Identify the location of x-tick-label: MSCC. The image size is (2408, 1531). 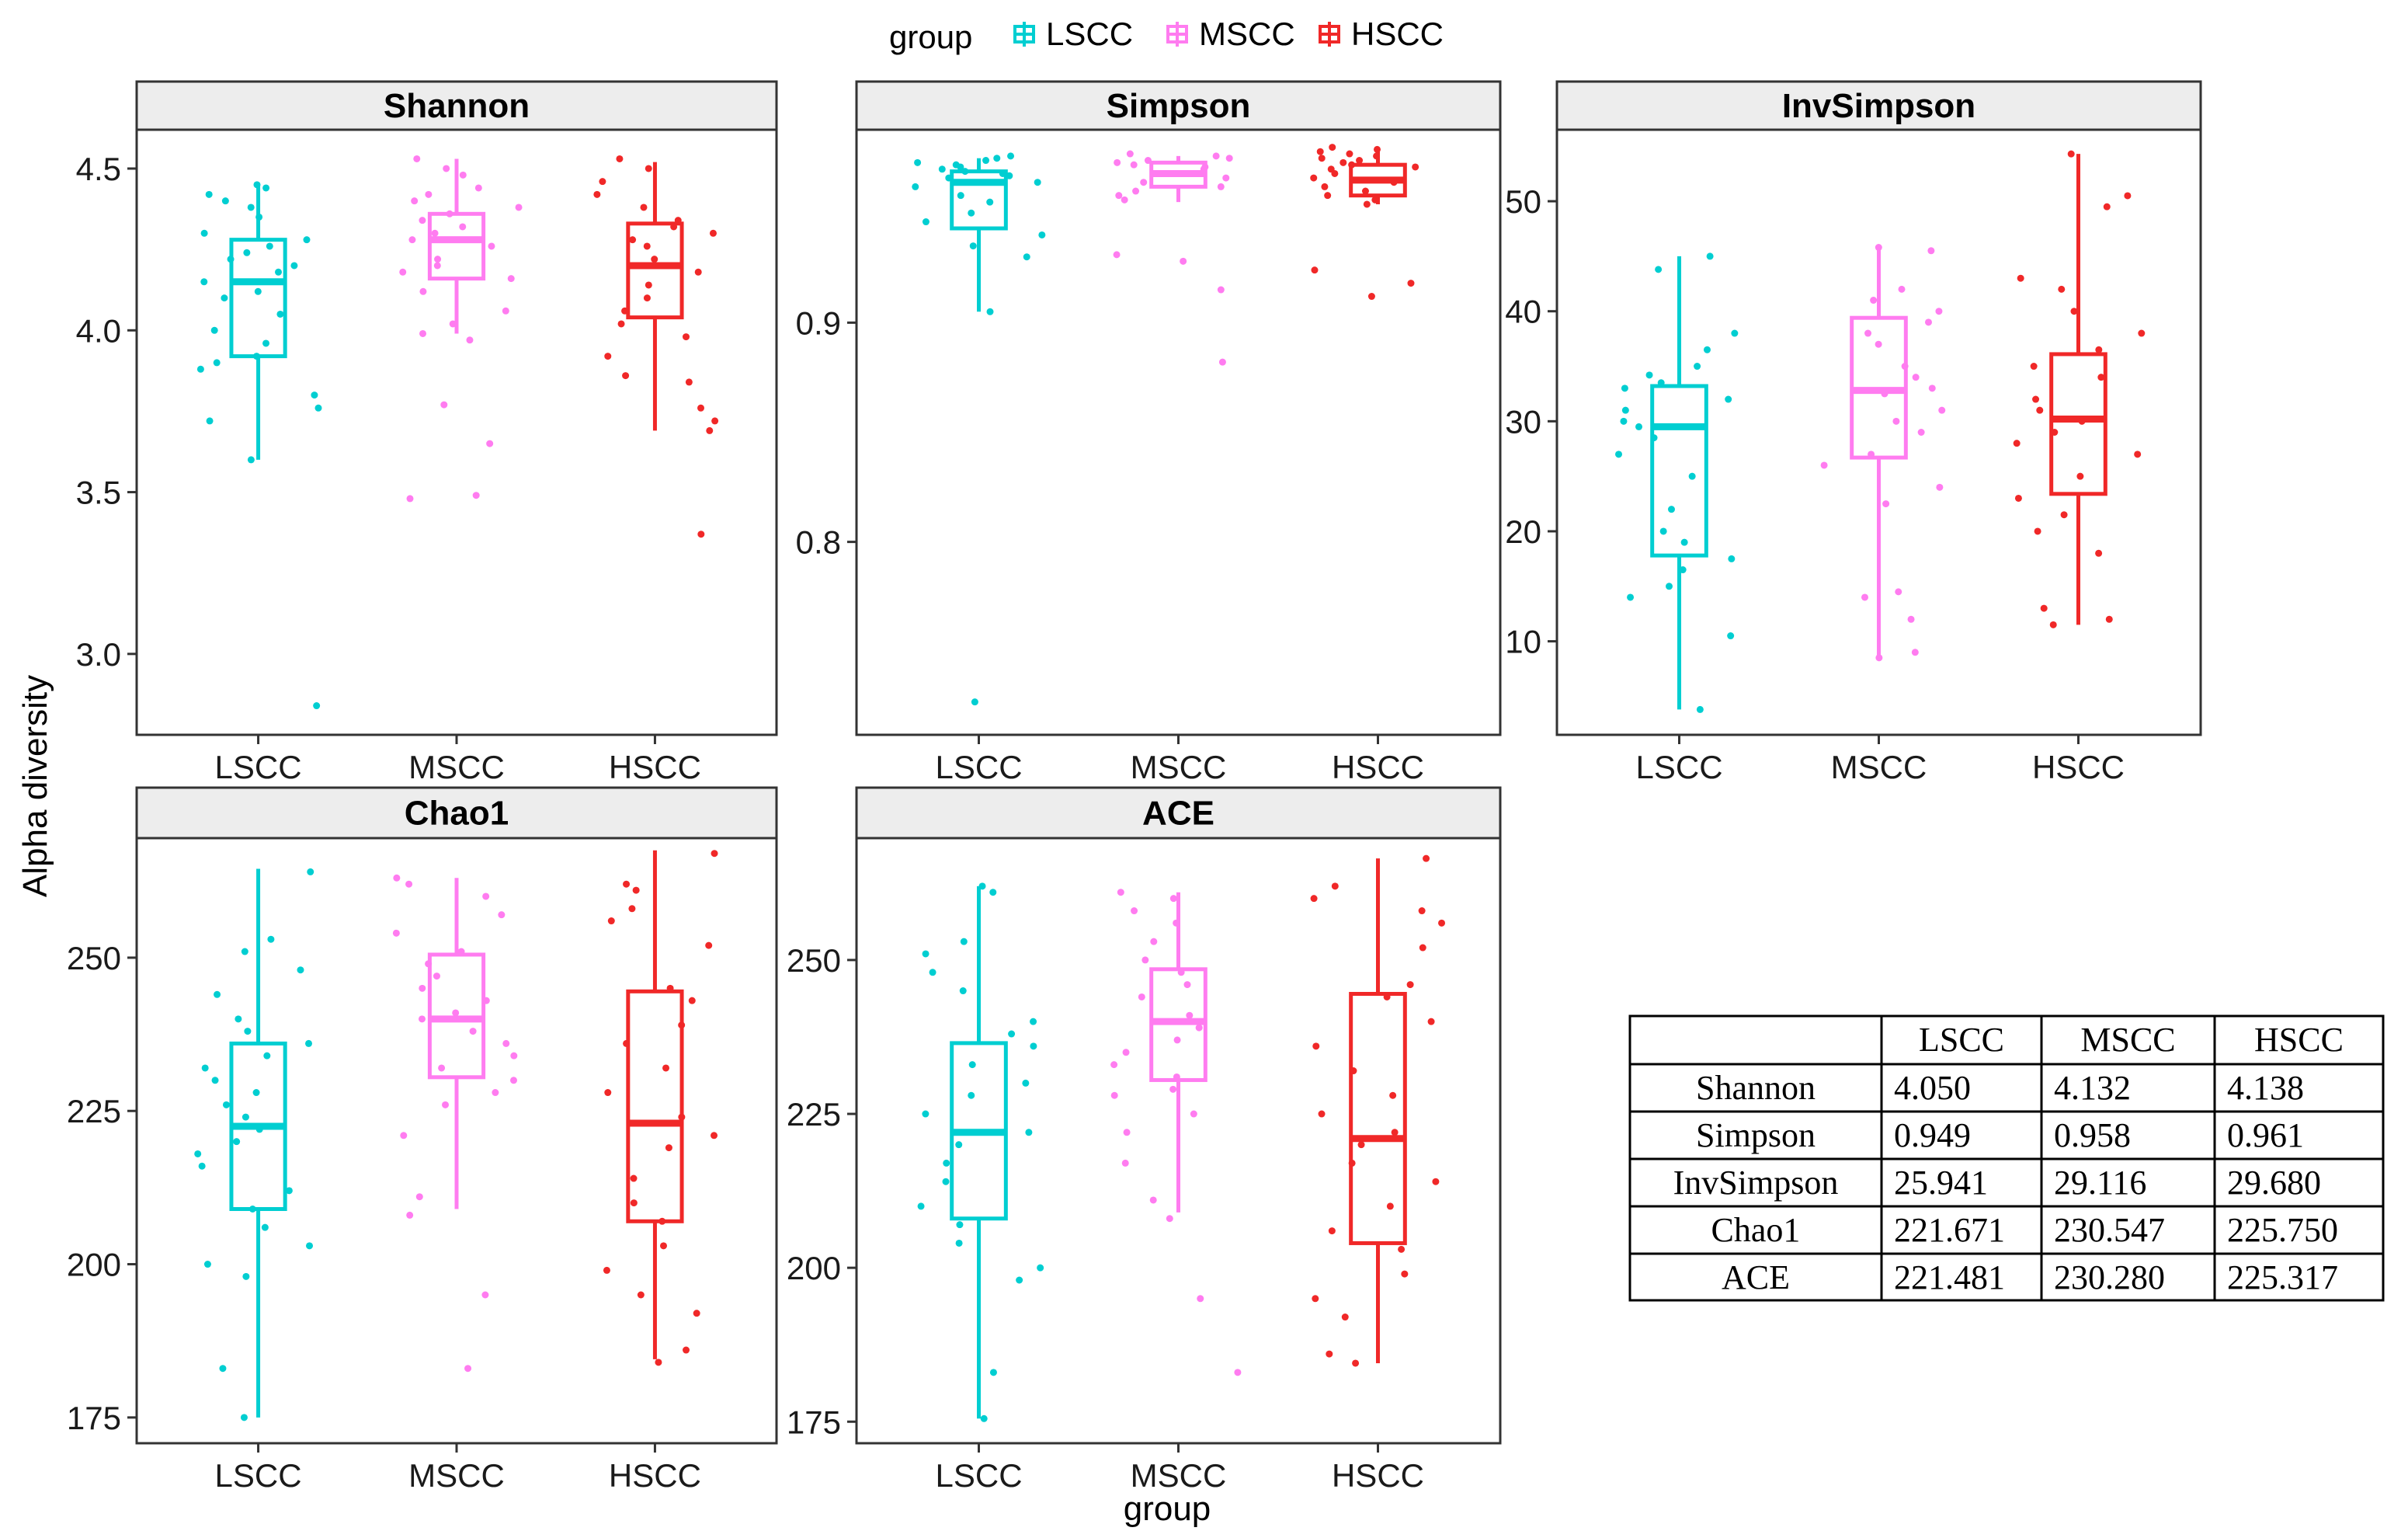
(457, 1475).